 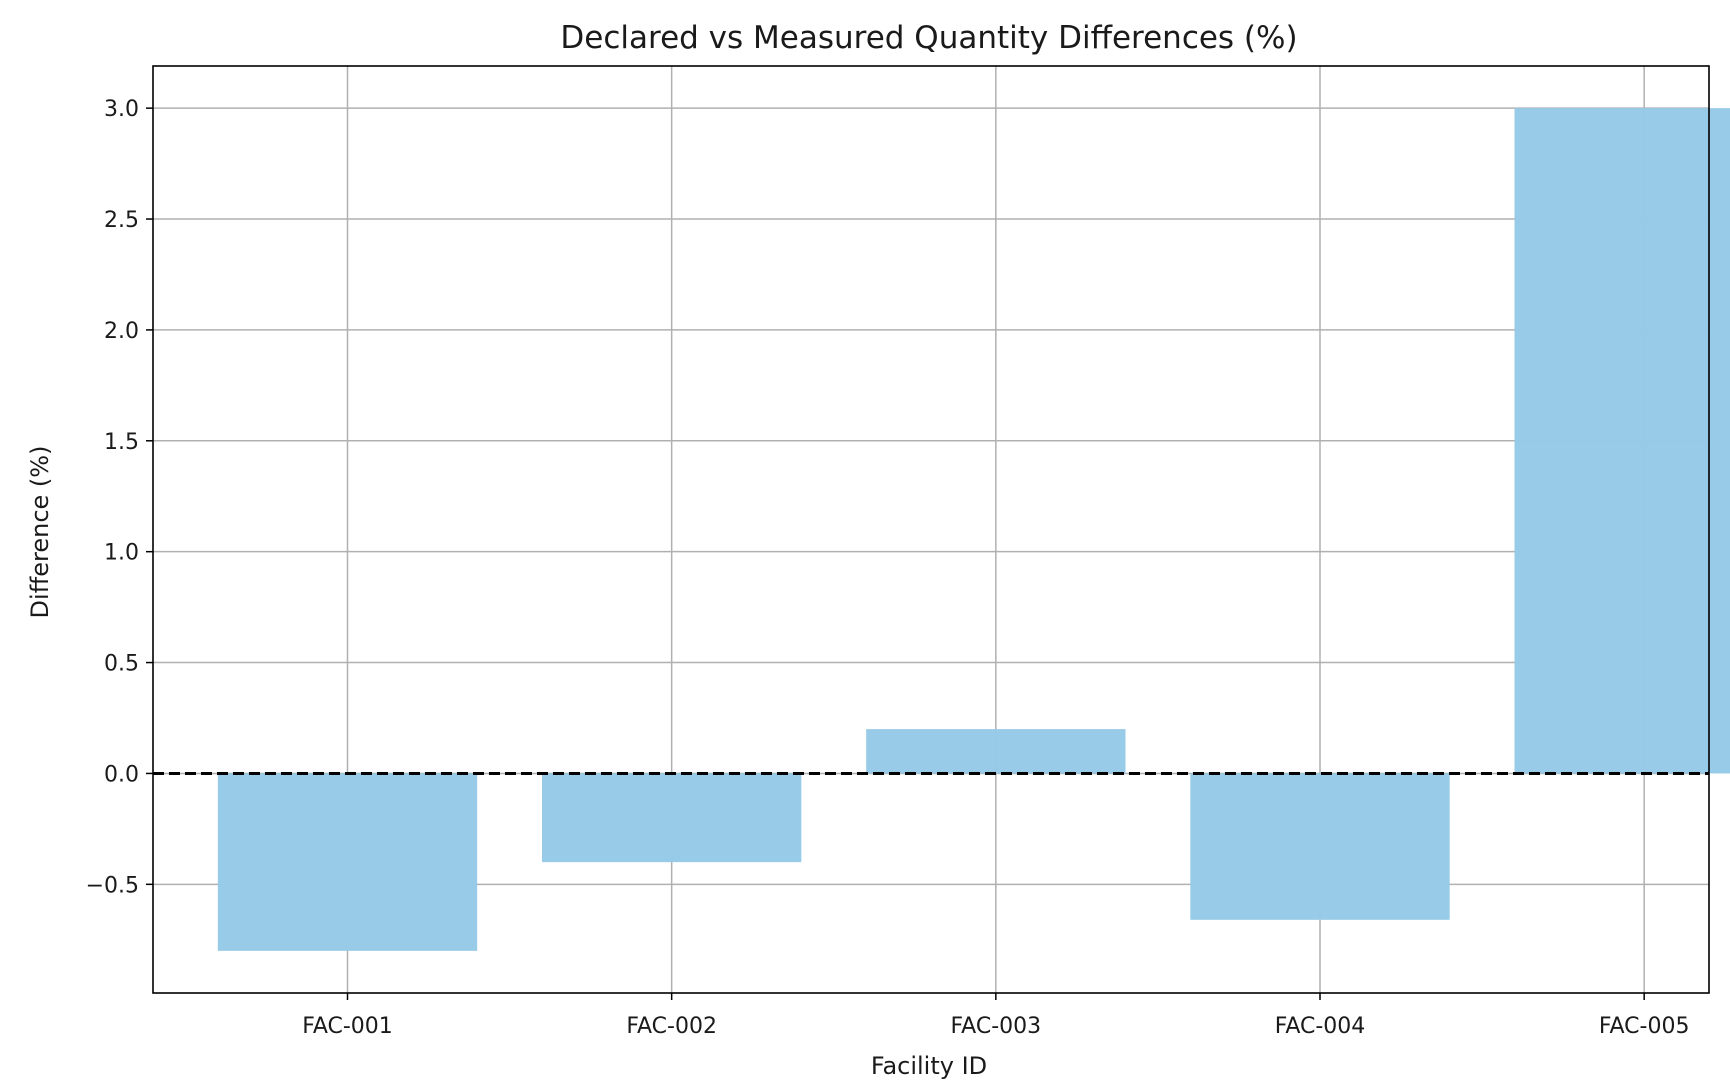 I want to click on y-tick-label: 3.0, so click(x=121, y=109).